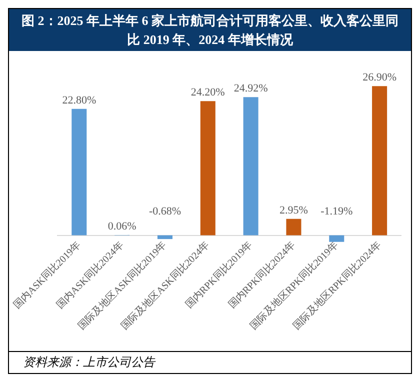 This screenshot has width=420, height=390. Describe the element at coordinates (207, 92) in the screenshot. I see `data-label: 24.20%` at that location.